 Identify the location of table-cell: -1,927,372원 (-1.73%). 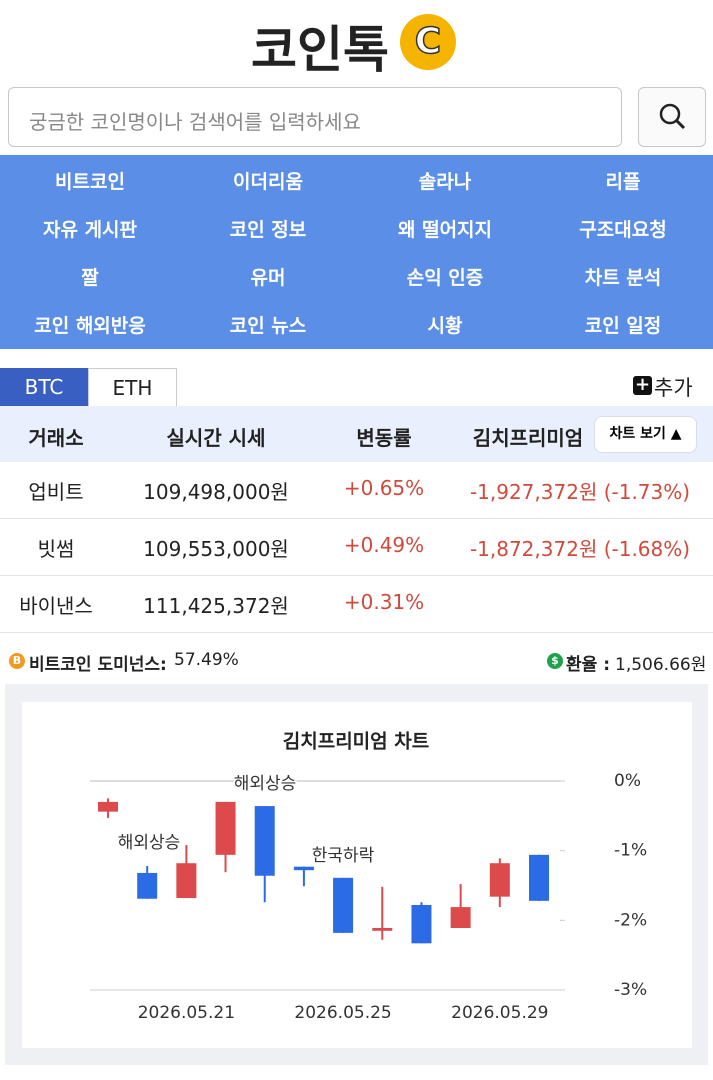
(580, 492).